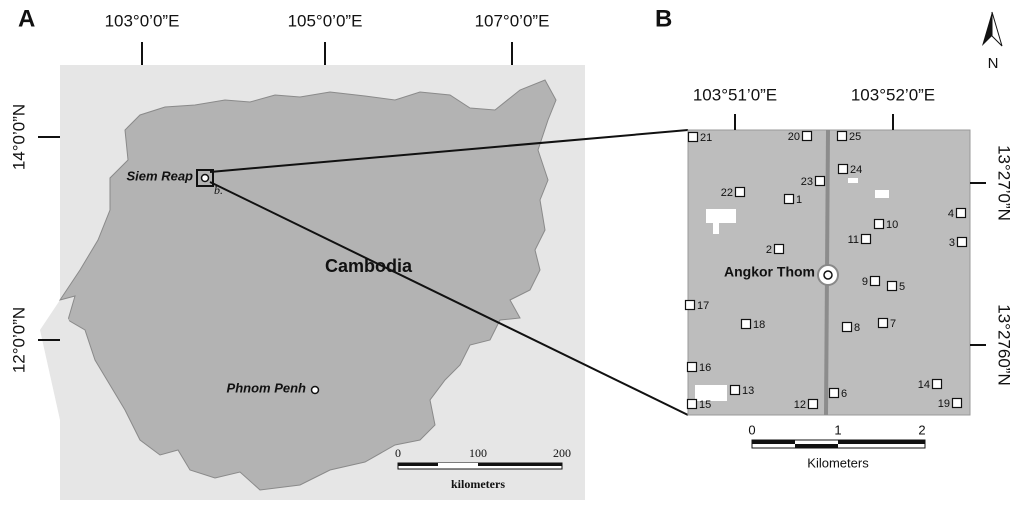  What do you see at coordinates (142, 20) in the screenshot?
I see `lon-label: 103°0’0”E` at bounding box center [142, 20].